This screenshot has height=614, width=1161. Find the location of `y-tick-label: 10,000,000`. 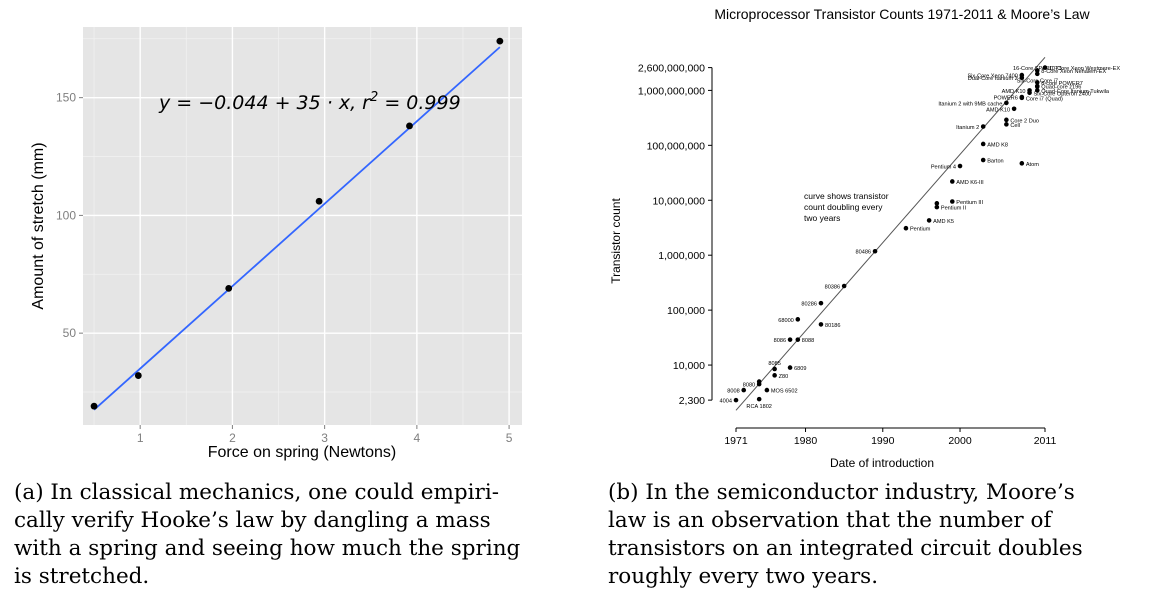

y-tick-label: 10,000,000 is located at coordinates (678, 201).